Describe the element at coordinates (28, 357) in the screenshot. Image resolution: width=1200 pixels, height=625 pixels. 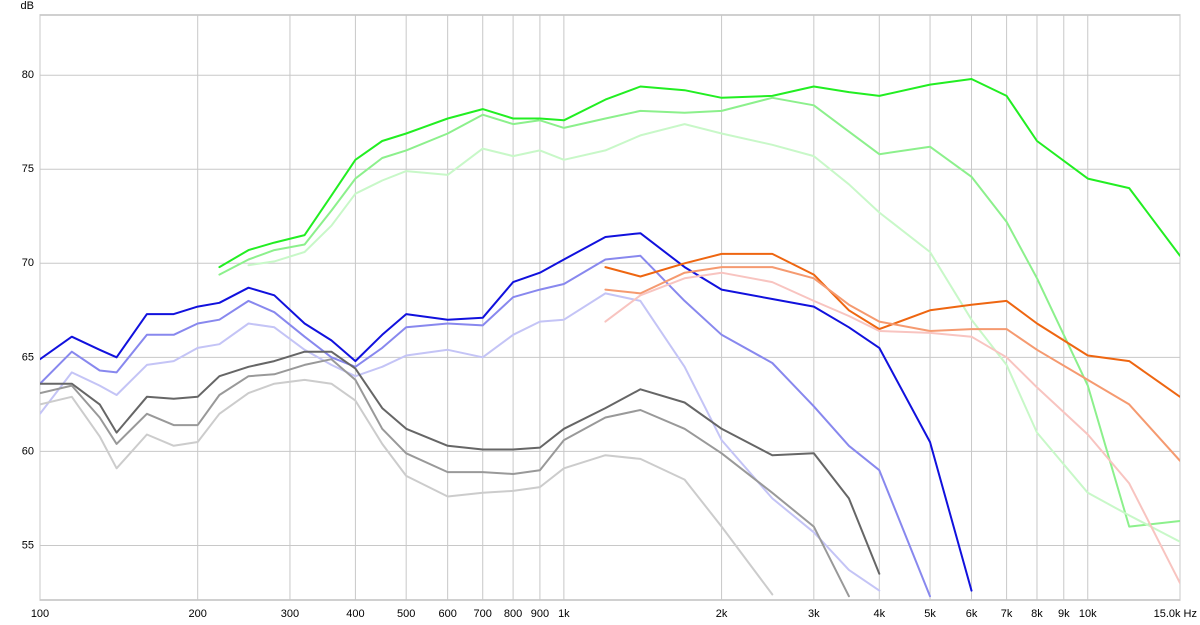
I see `y-tick-label: 65` at that location.